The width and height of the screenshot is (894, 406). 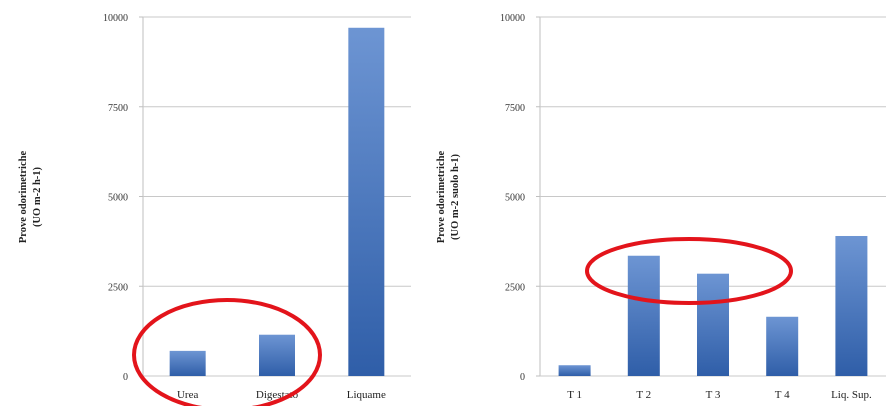 I want to click on right-category-label: Liq. Sup., so click(x=851, y=395).